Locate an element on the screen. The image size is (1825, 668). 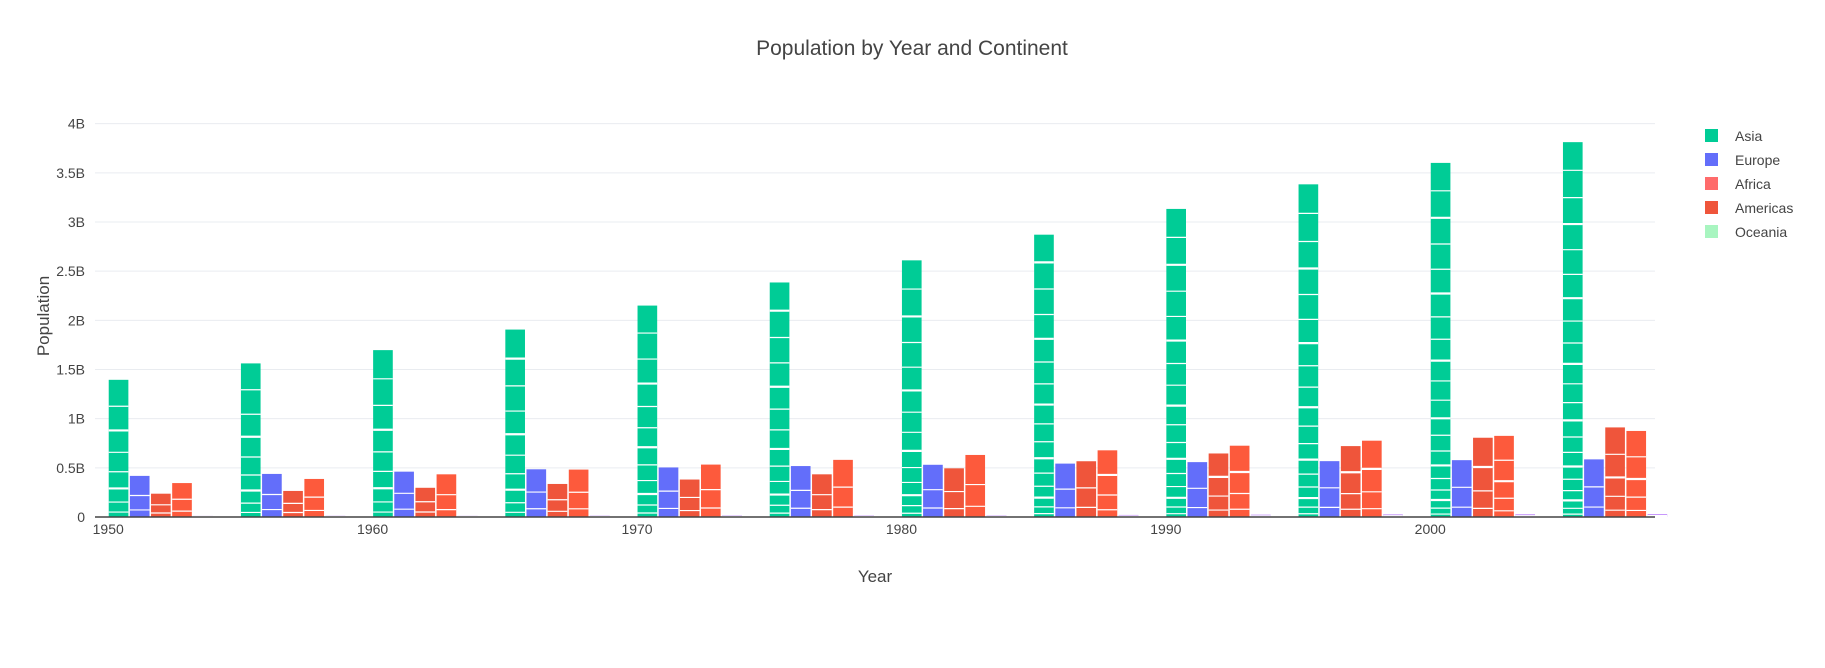
bar-europe-1967 is located at coordinates (536, 493).